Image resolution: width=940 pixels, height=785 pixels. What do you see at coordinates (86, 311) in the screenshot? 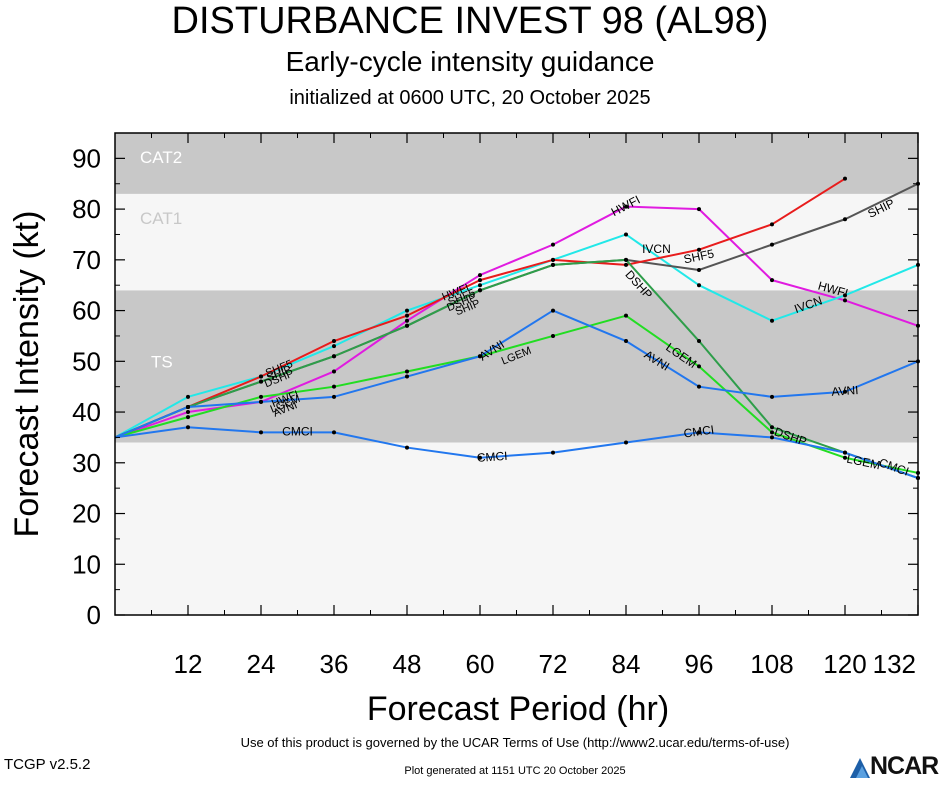
I see `y-tick-label-60: 60` at bounding box center [86, 311].